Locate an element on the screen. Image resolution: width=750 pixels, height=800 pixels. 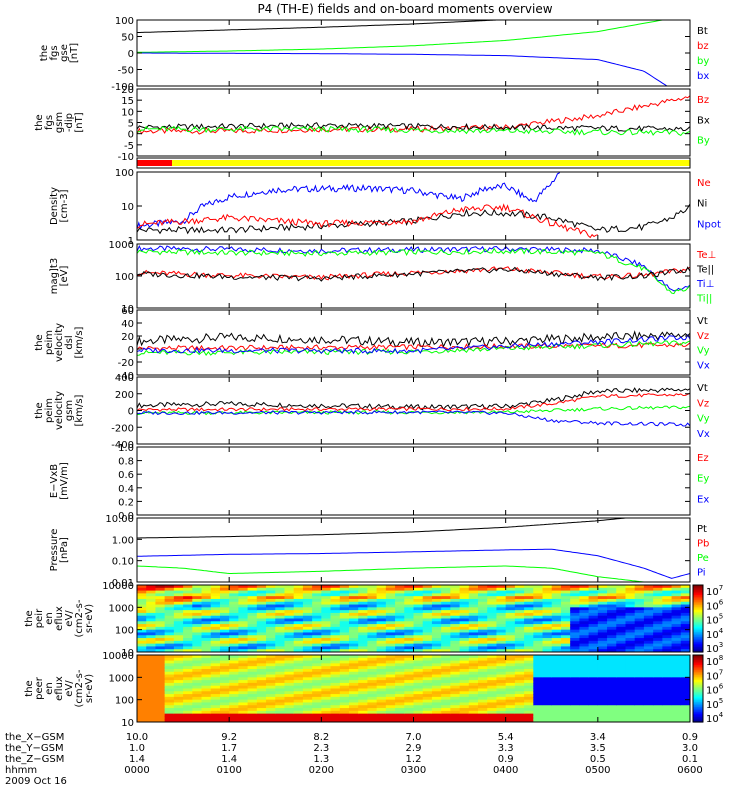
y-axis-label: mag]t3 is located at coordinates (54, 276).